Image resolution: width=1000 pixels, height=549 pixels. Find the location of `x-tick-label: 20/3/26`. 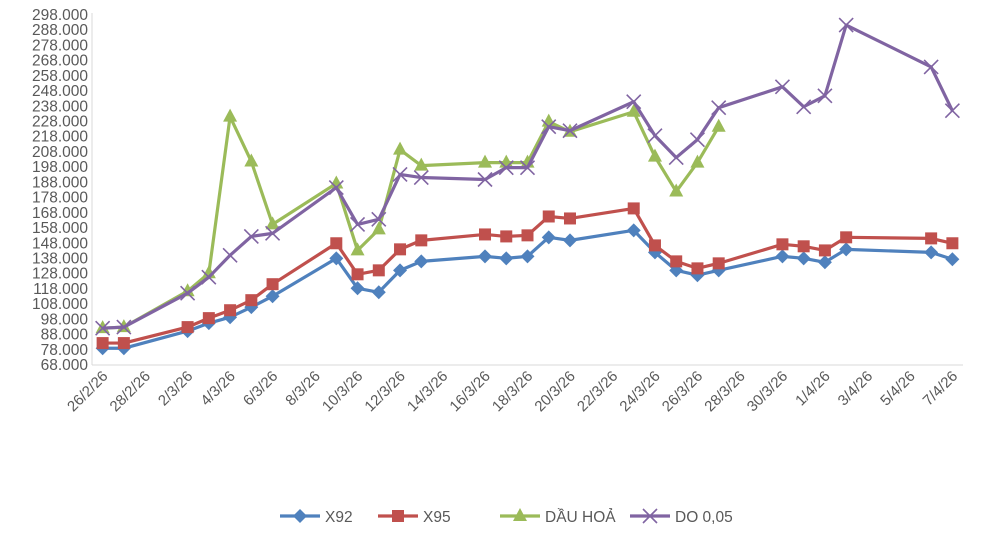

x-tick-label: 20/3/26 is located at coordinates (554, 391).